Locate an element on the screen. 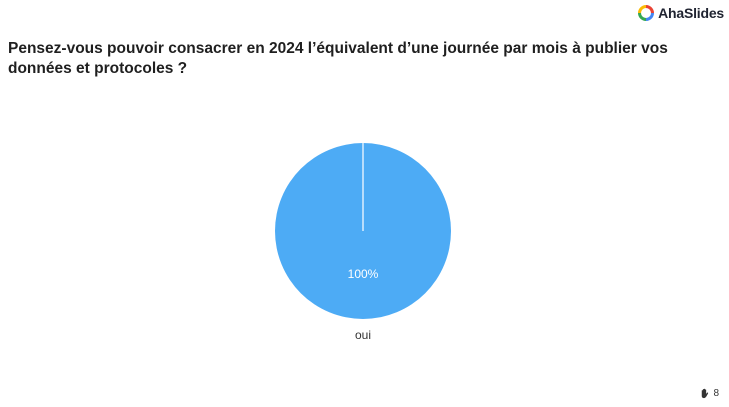 The height and width of the screenshot is (407, 729). pie-percent-label-0: 100% is located at coordinates (363, 274).